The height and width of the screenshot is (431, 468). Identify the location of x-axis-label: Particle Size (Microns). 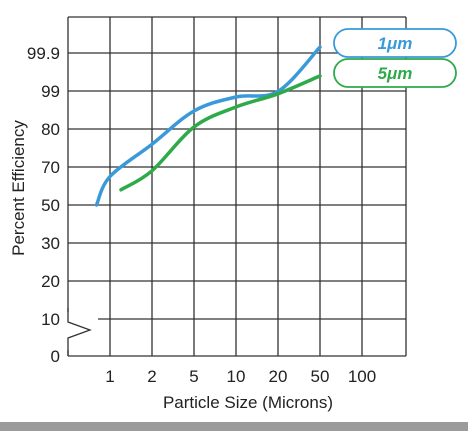
(248, 402).